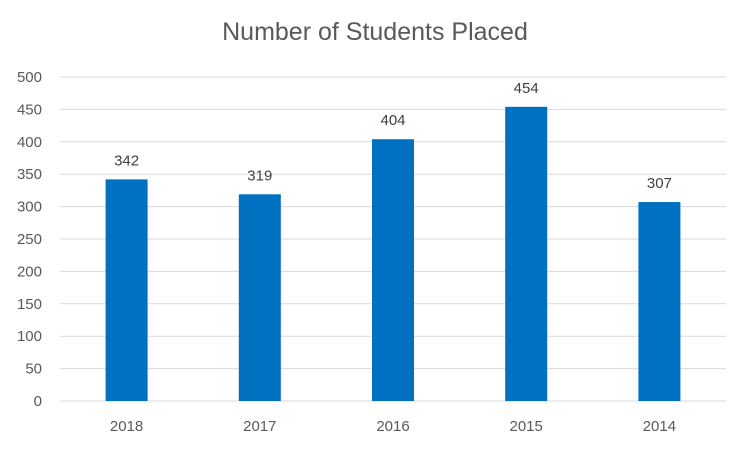 The height and width of the screenshot is (449, 750). Describe the element at coordinates (259, 175) in the screenshot. I see `data-label-2017: 319` at that location.